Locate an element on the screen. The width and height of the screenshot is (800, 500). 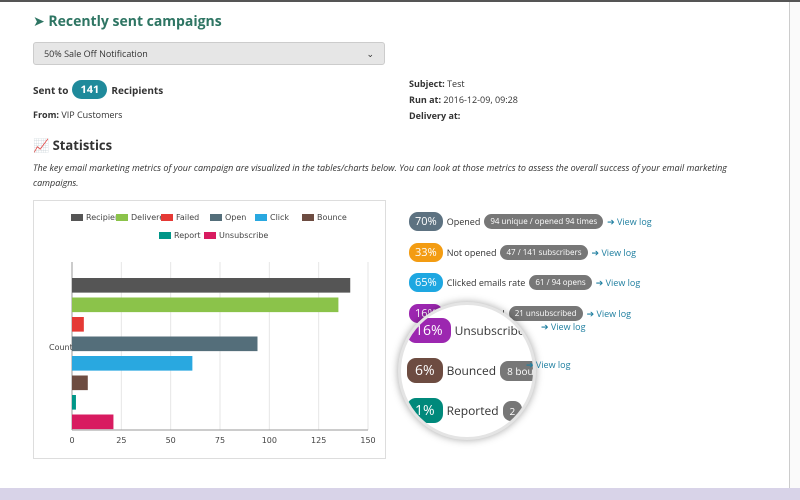
x-tick-label: 150 is located at coordinates (367, 440).